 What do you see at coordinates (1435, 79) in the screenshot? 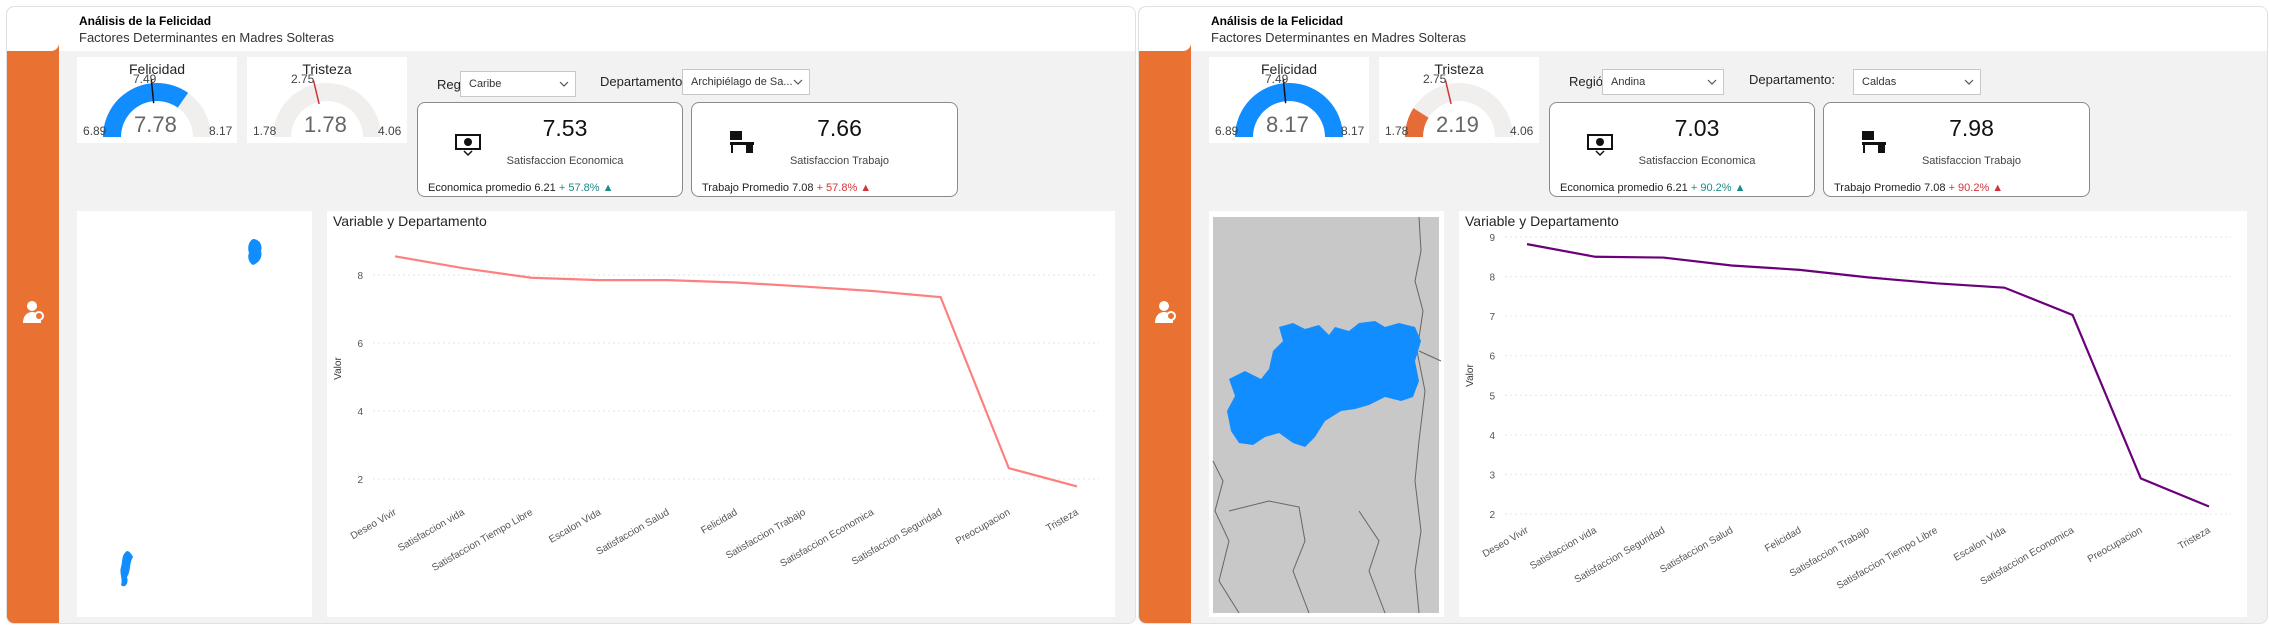
I see `gauge-target-label: 2.75` at bounding box center [1435, 79].